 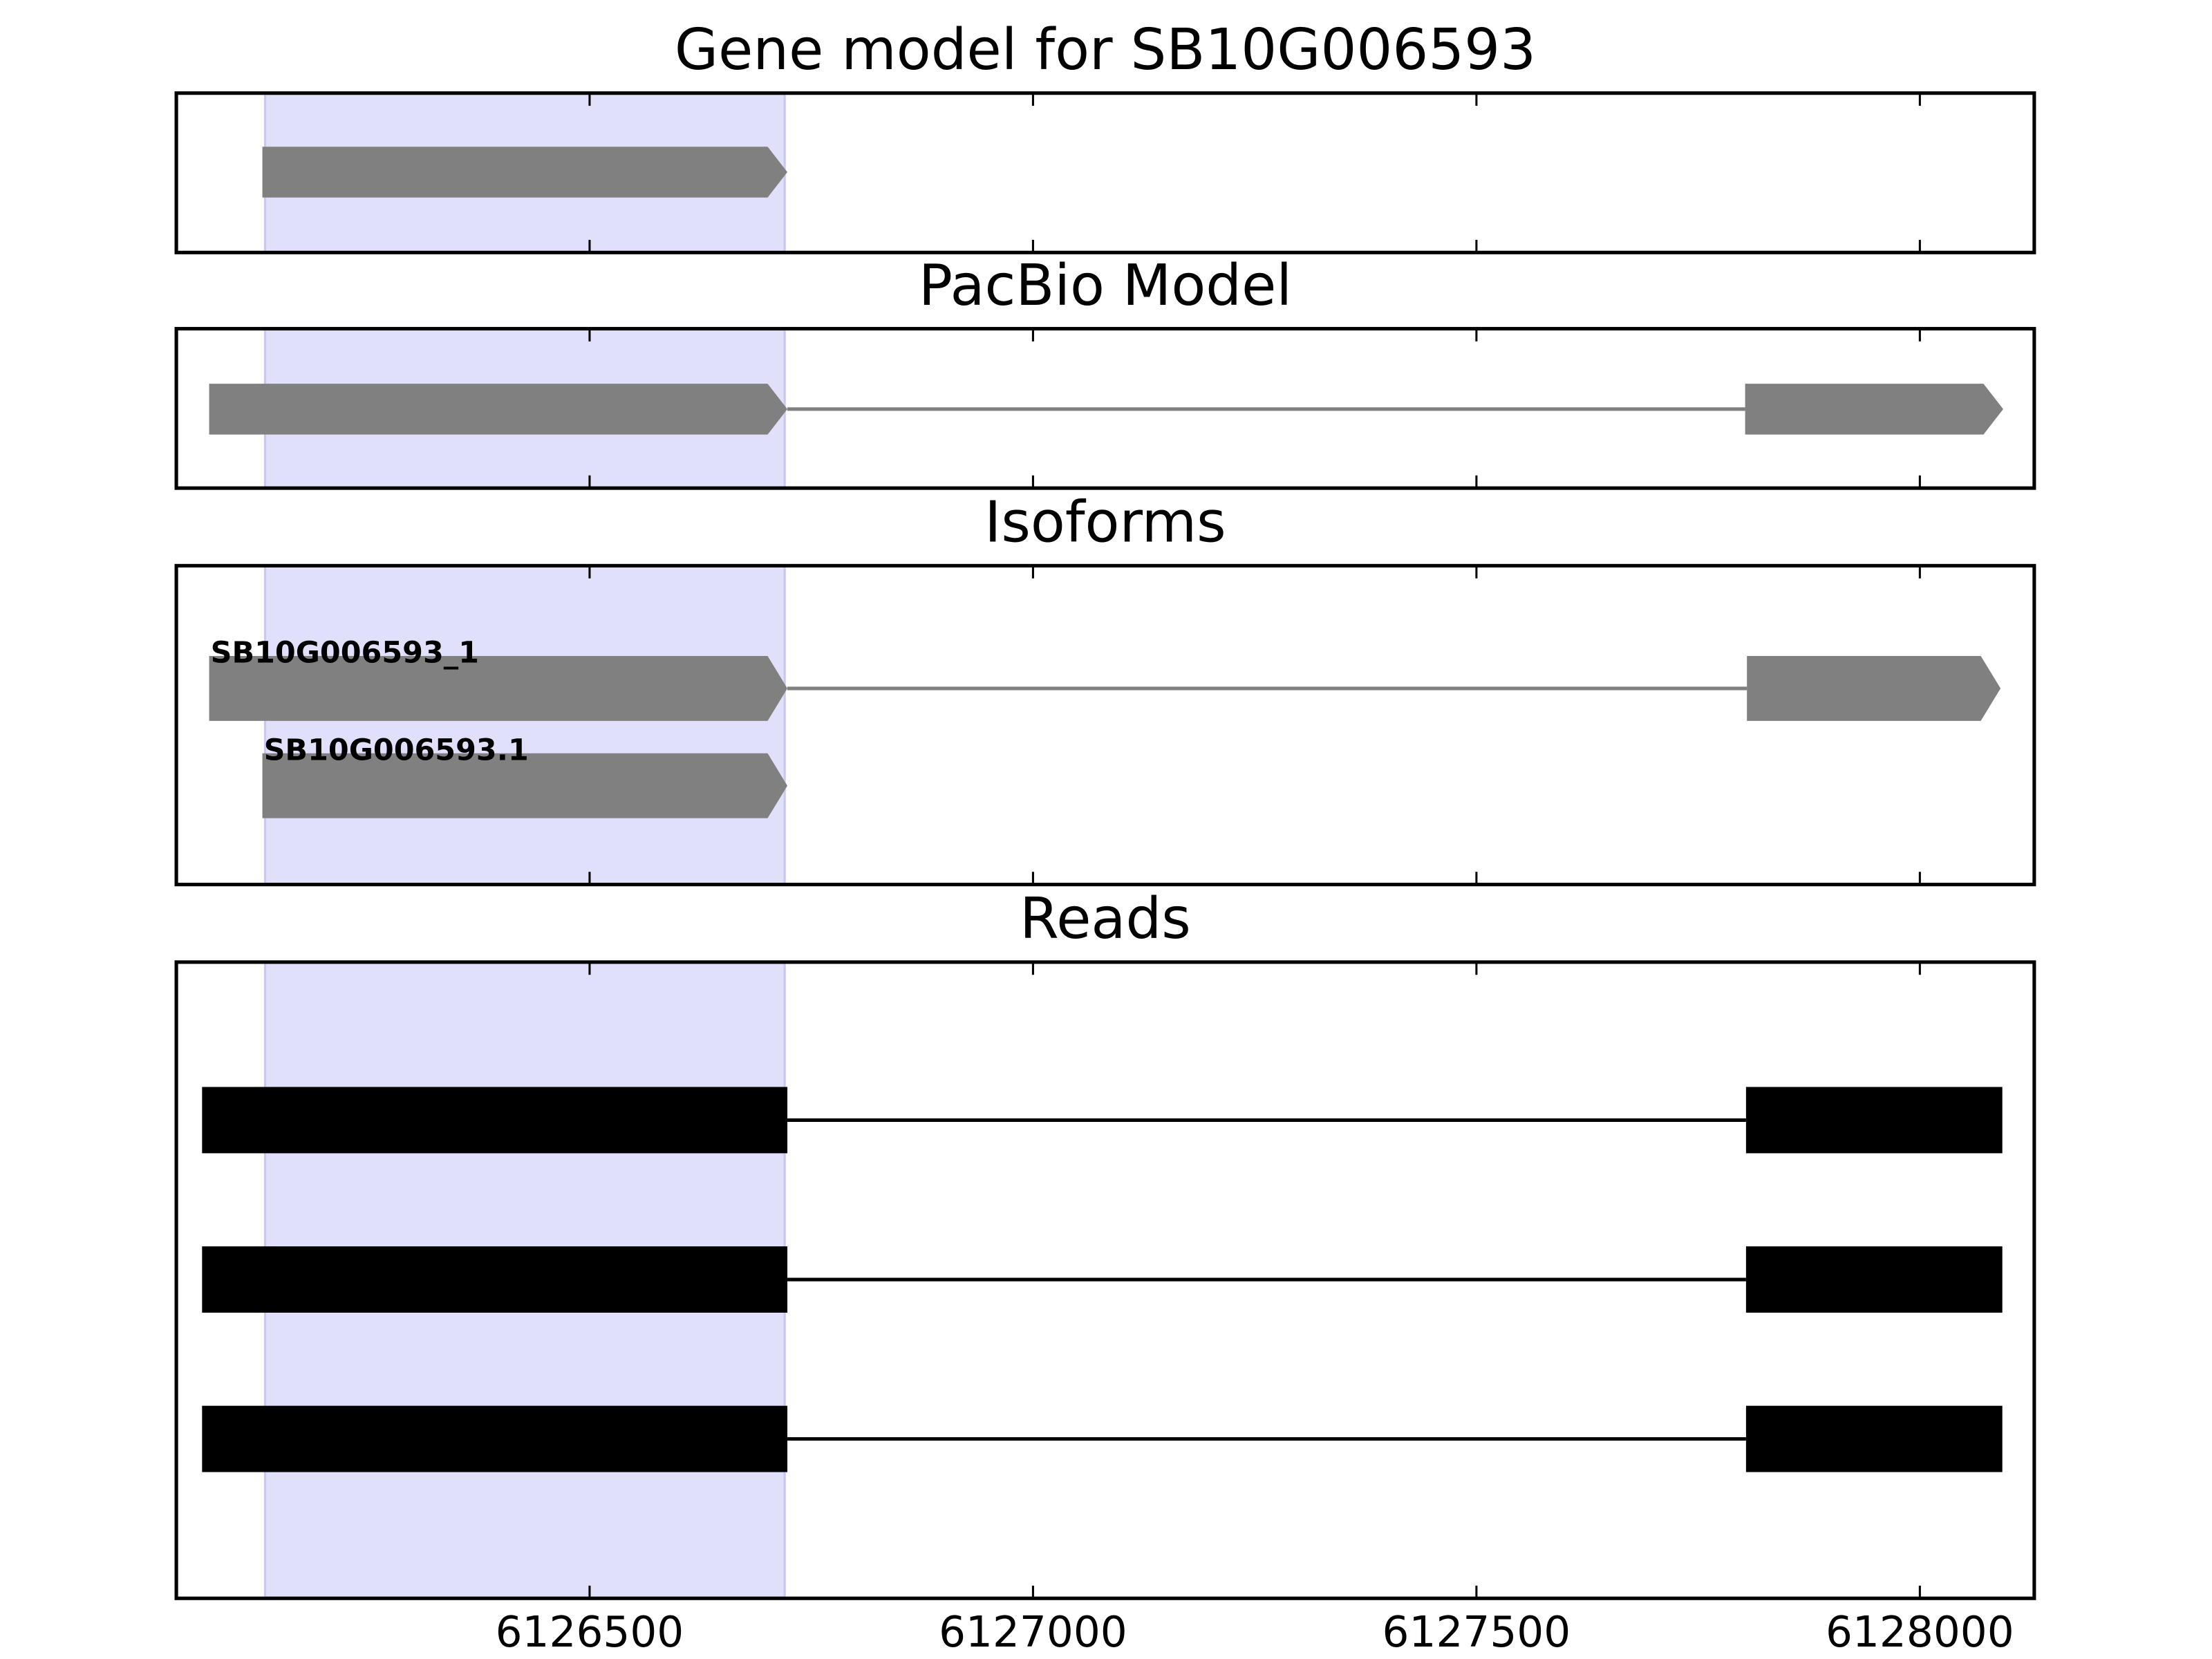 What do you see at coordinates (1105, 919) in the screenshot?
I see `panel-title: Reads` at bounding box center [1105, 919].